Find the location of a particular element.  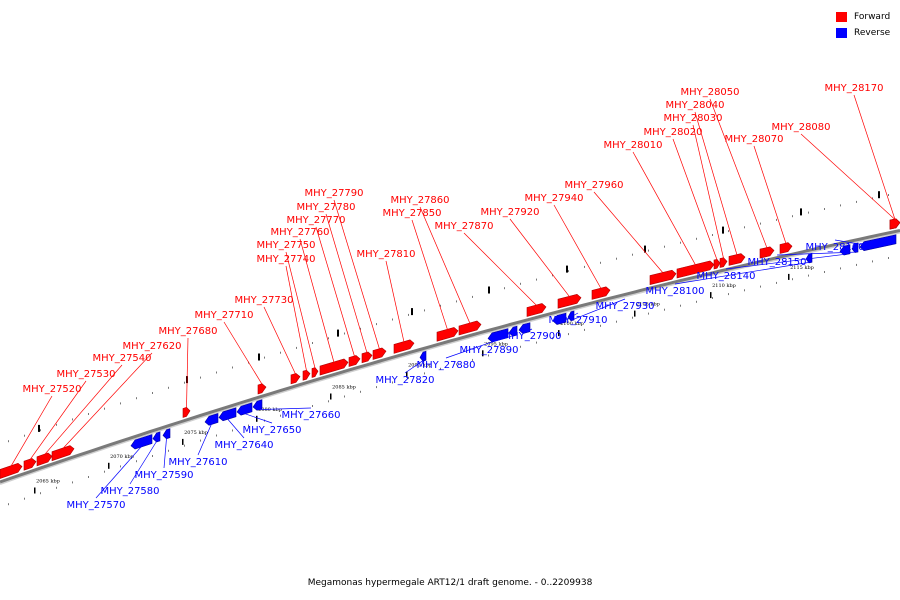

gene-label: MHY_27620 is located at coordinates (151, 346).